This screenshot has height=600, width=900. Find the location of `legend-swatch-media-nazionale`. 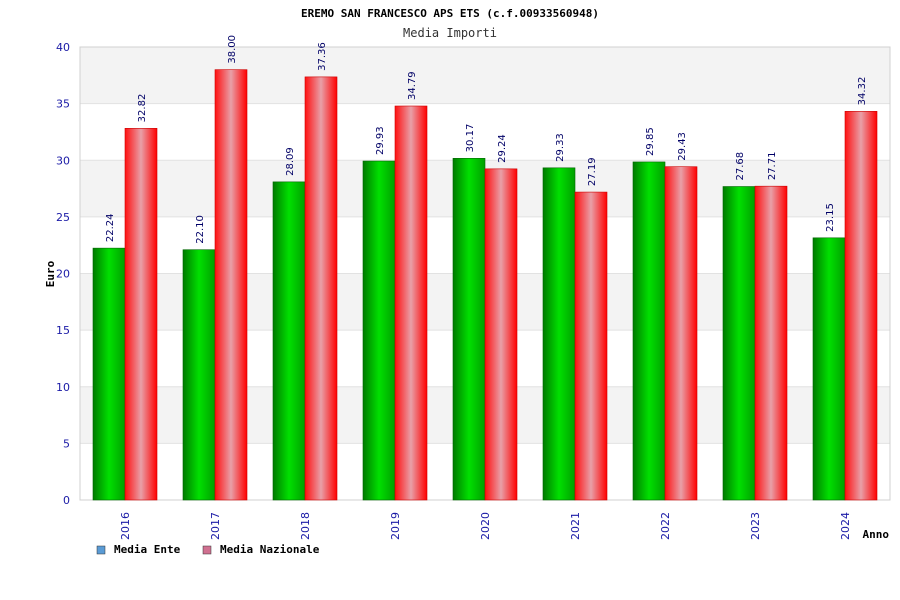

legend-swatch-media-nazionale is located at coordinates (207, 550).